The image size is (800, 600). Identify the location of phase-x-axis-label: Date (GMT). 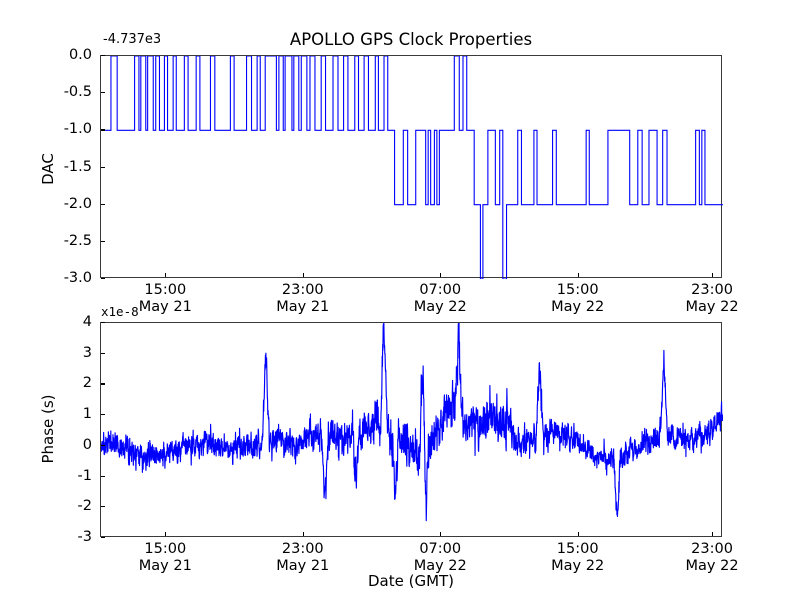
(411, 581).